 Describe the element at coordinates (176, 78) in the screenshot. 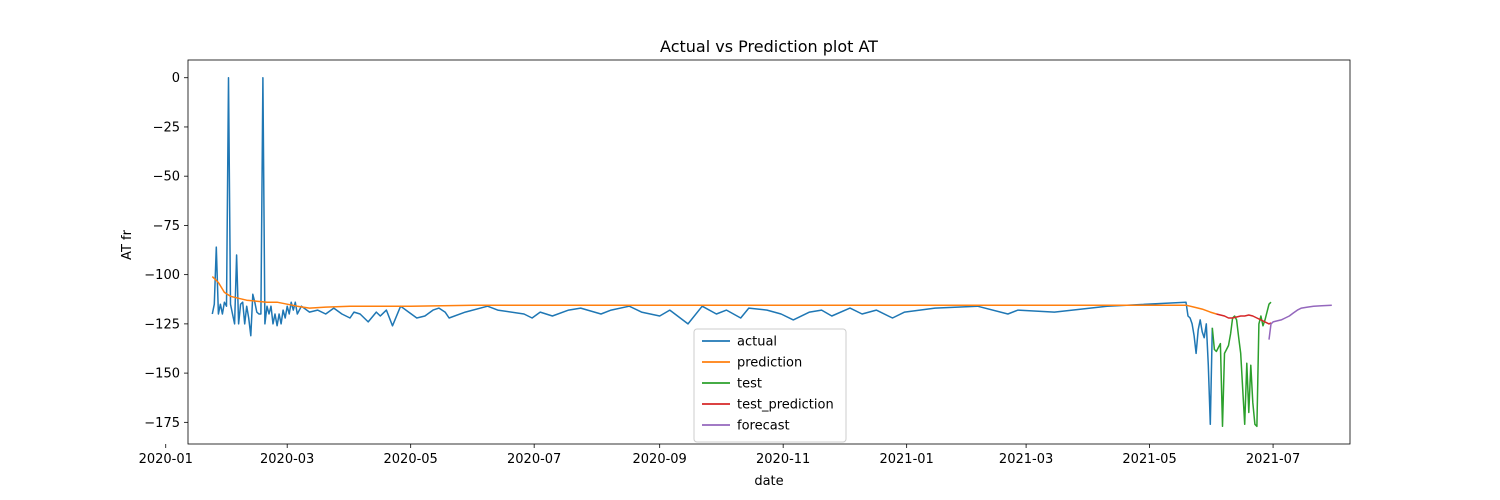

I see `y-tick-label: 0` at that location.